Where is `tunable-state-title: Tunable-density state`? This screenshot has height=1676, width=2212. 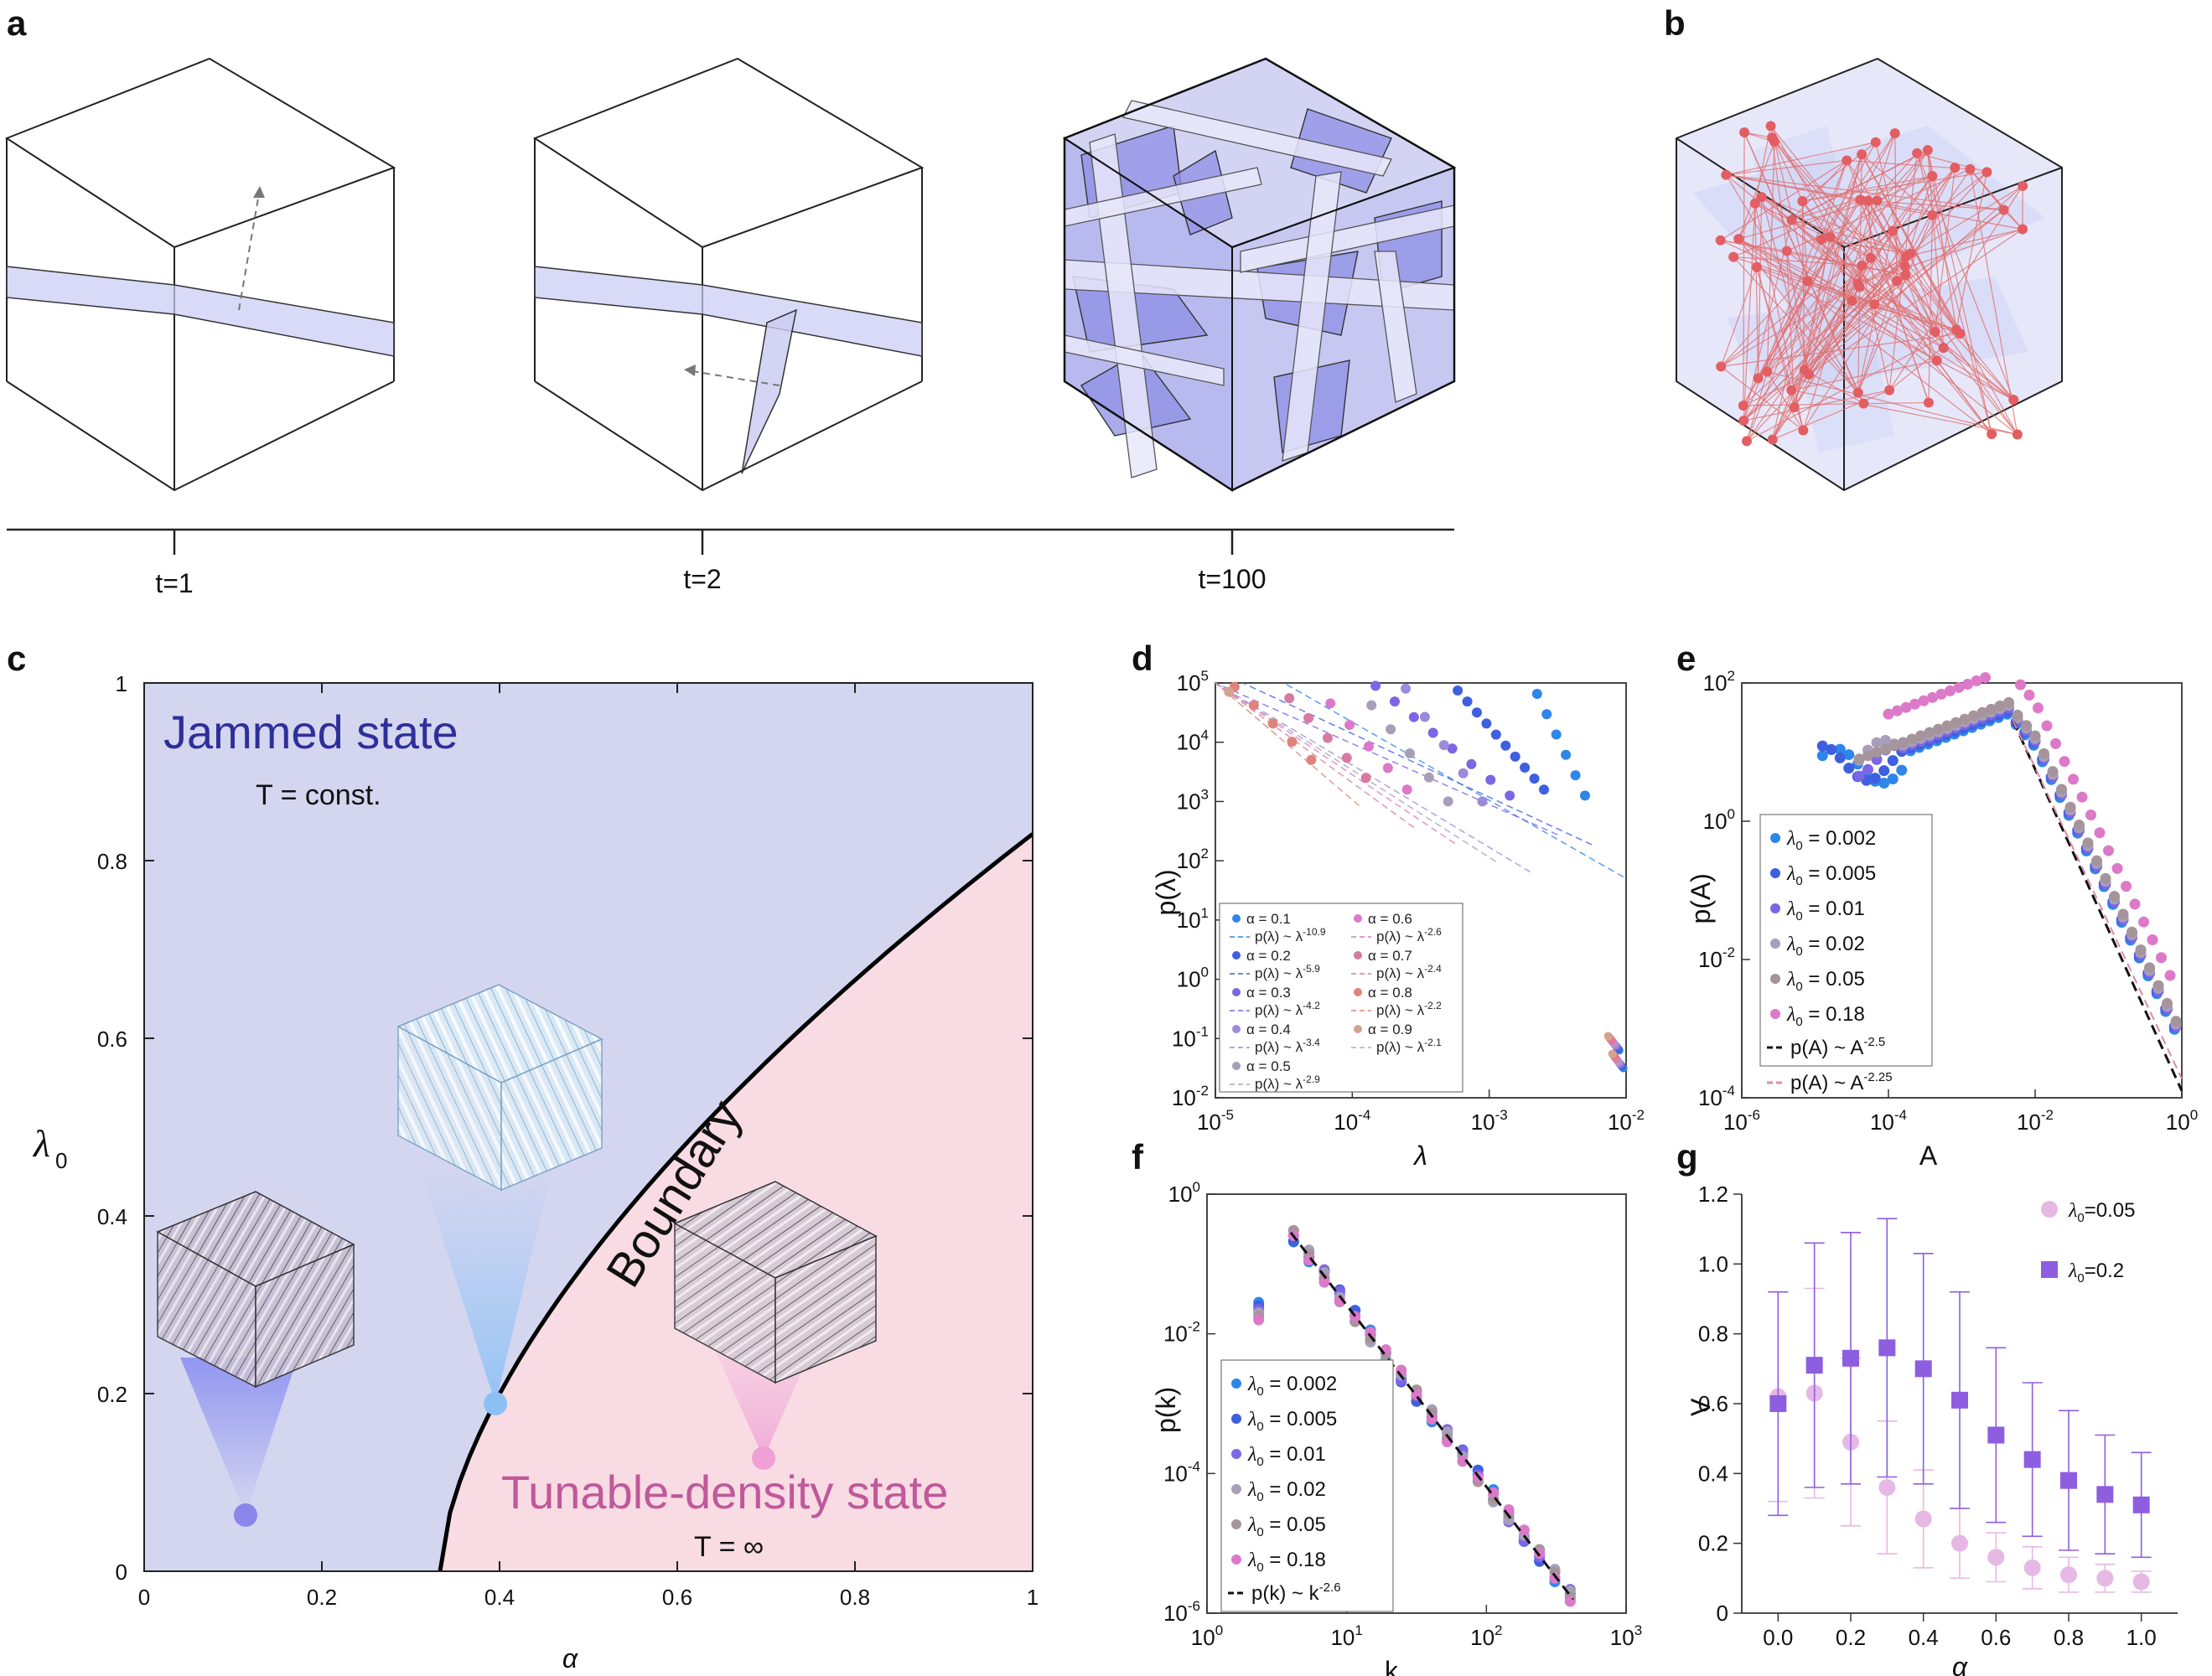
tunable-state-title: Tunable-density state is located at coordinates (724, 1492).